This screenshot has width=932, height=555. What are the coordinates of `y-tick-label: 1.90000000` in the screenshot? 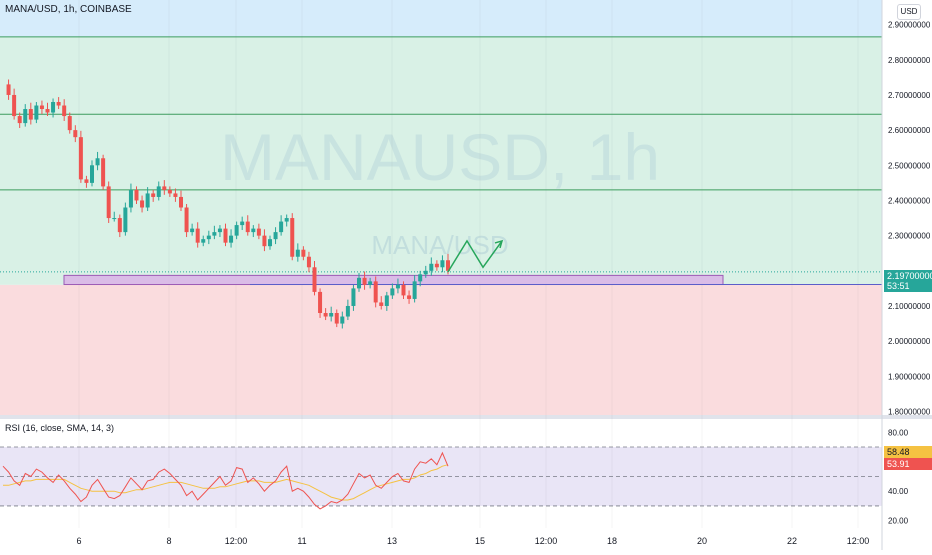 It's located at (909, 376).